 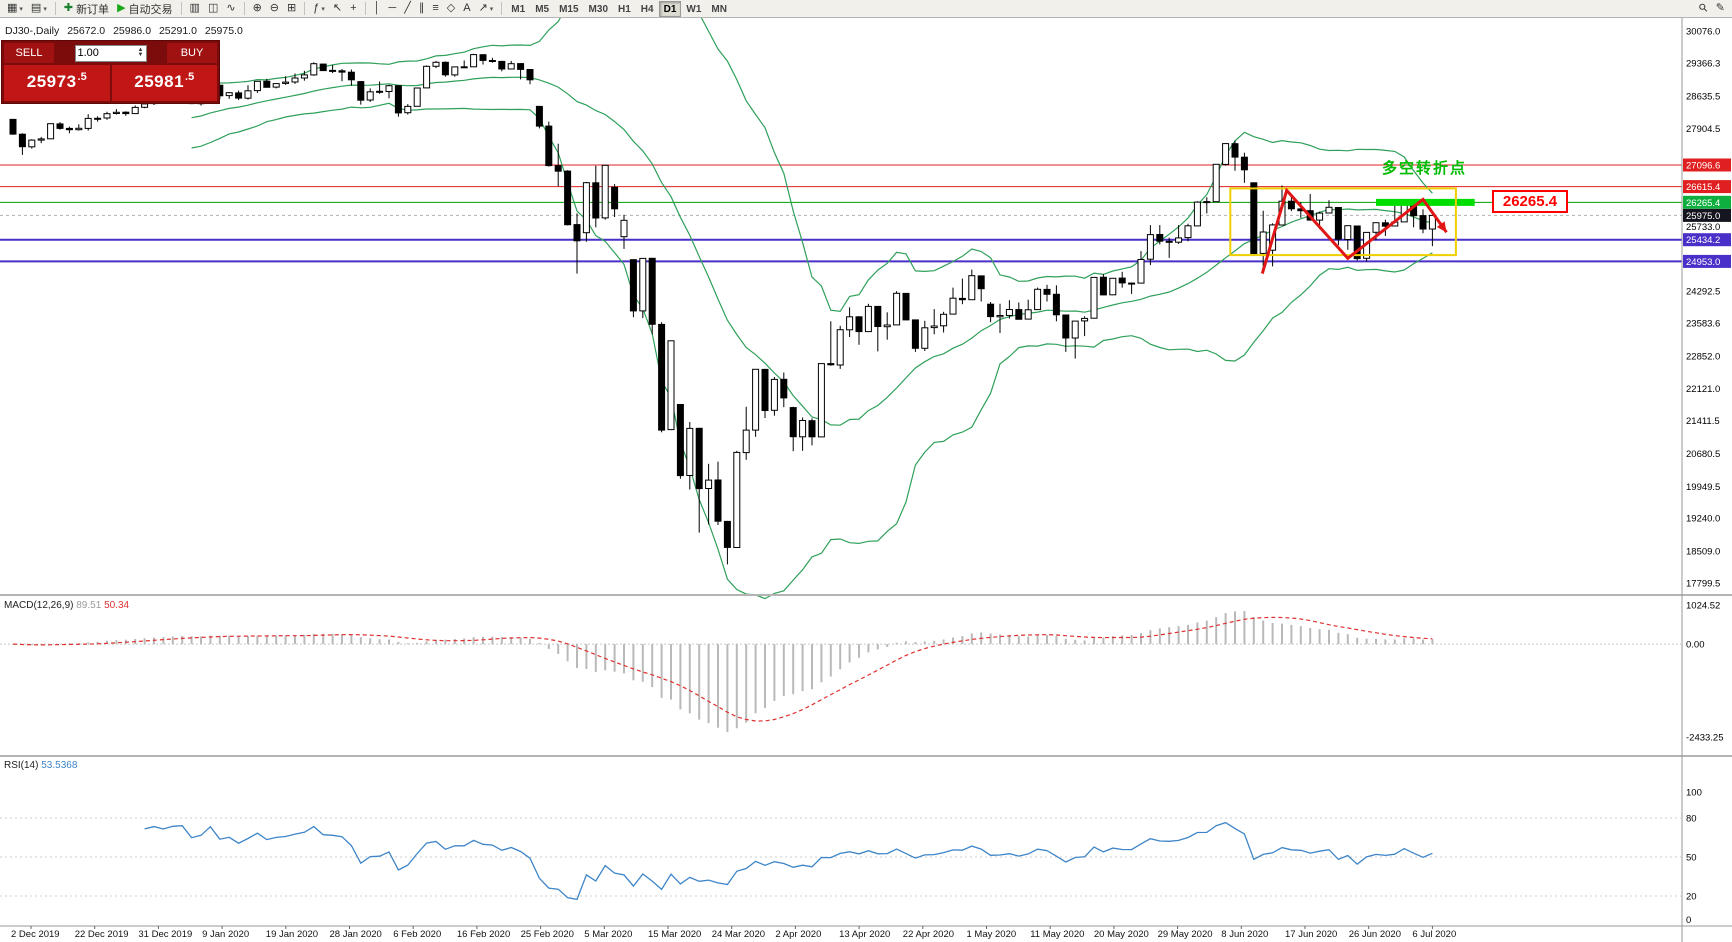 I want to click on svg-text: 0.00, so click(x=1695, y=645).